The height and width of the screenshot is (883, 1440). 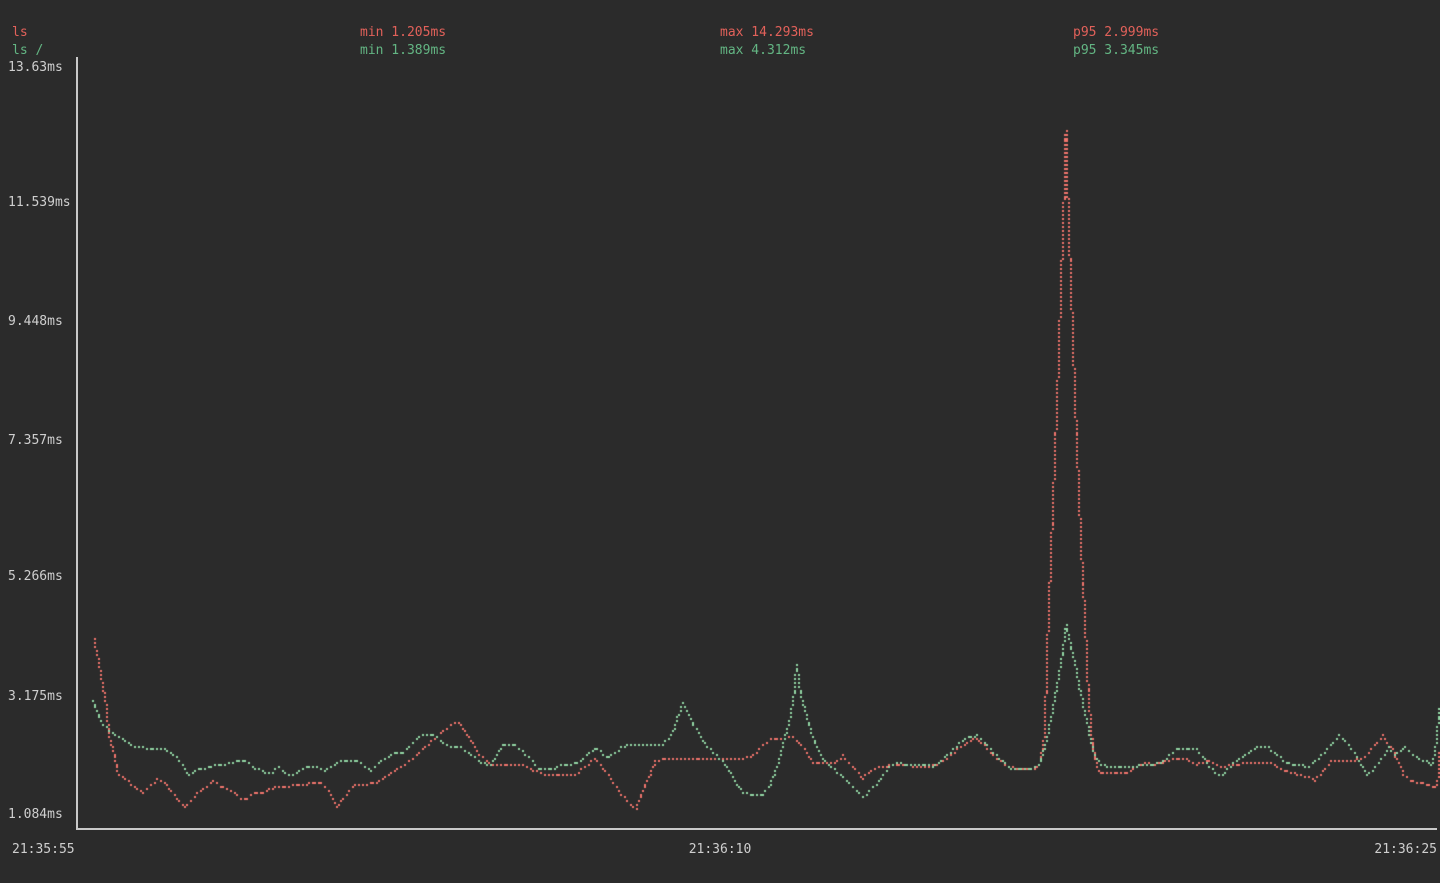 I want to click on legend-series-ls: ls, so click(x=20, y=32).